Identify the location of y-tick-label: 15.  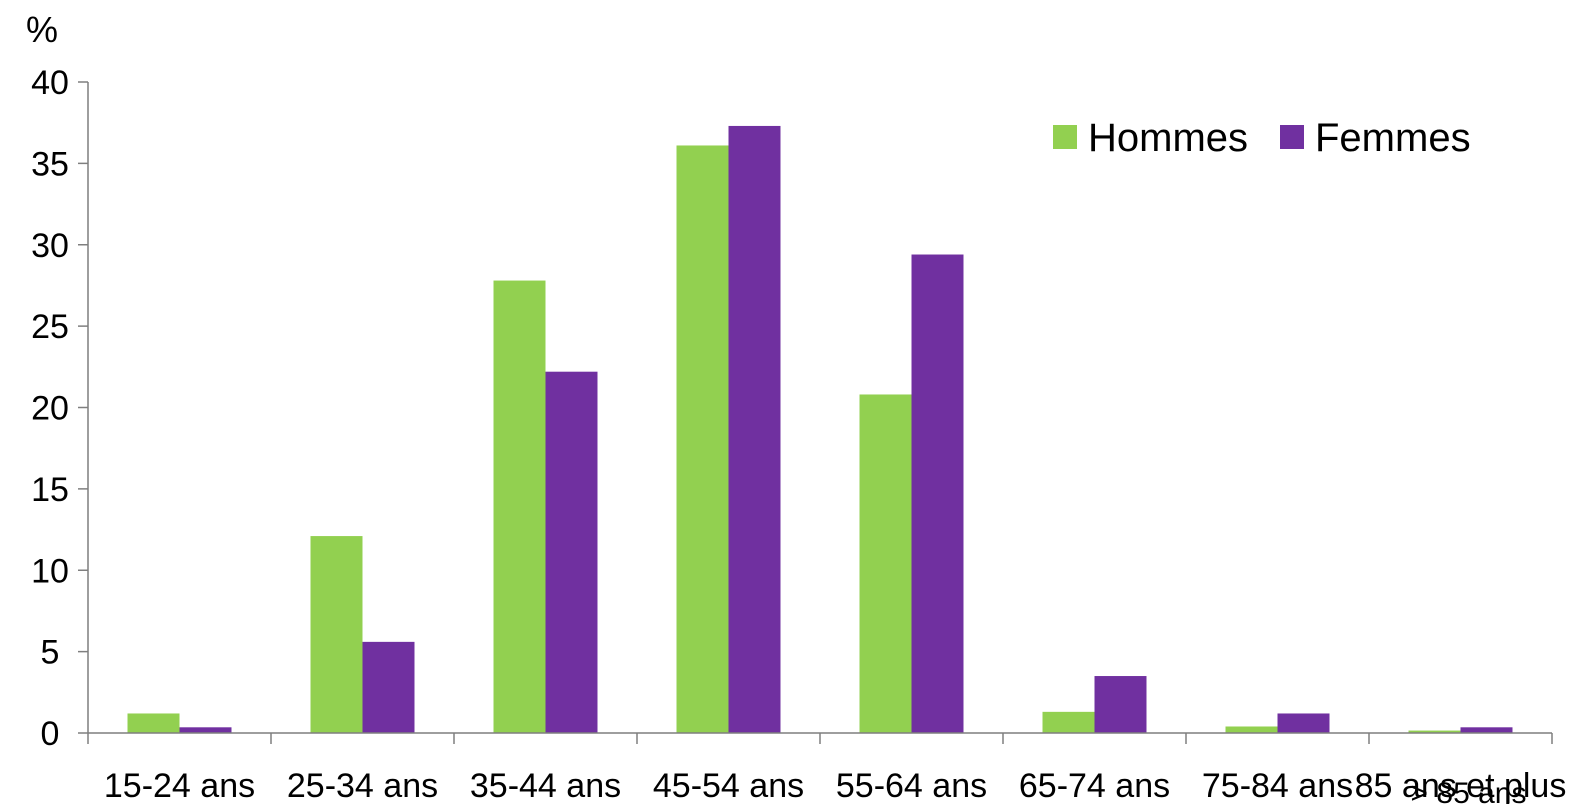
(50, 490).